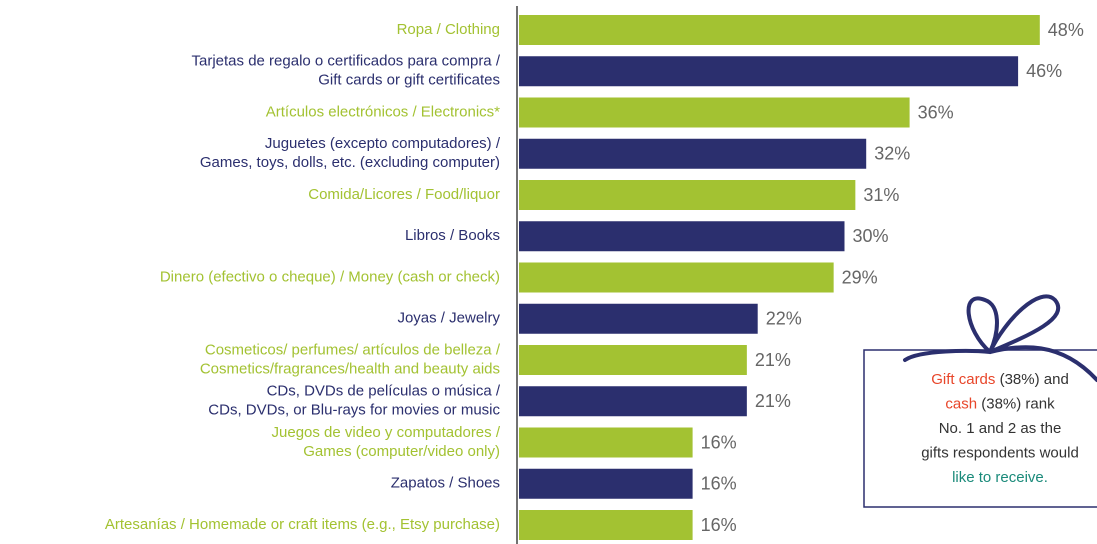 Image resolution: width=1097 pixels, height=544 pixels. What do you see at coordinates (892, 154) in the screenshot?
I see `value-label: 32%` at bounding box center [892, 154].